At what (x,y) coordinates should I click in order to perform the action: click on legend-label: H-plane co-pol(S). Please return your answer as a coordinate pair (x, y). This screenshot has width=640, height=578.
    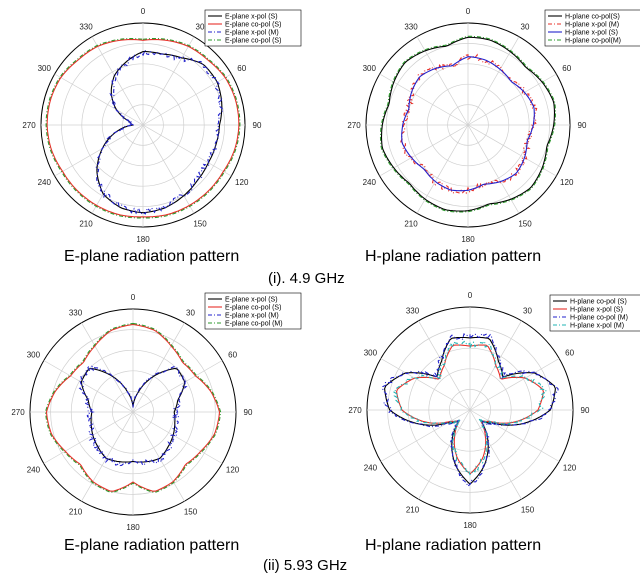
    Looking at the image, I should click on (592, 17).